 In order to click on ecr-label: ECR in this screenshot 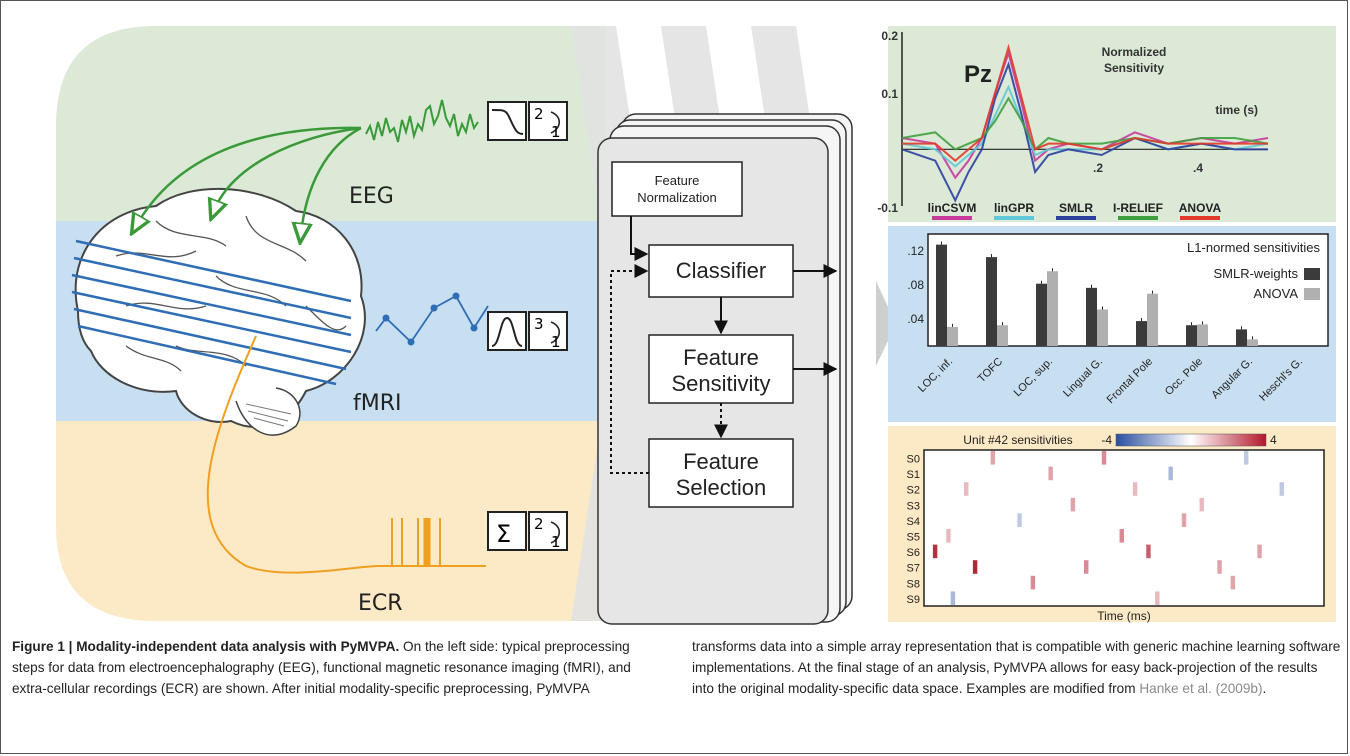, I will do `click(380, 603)`.